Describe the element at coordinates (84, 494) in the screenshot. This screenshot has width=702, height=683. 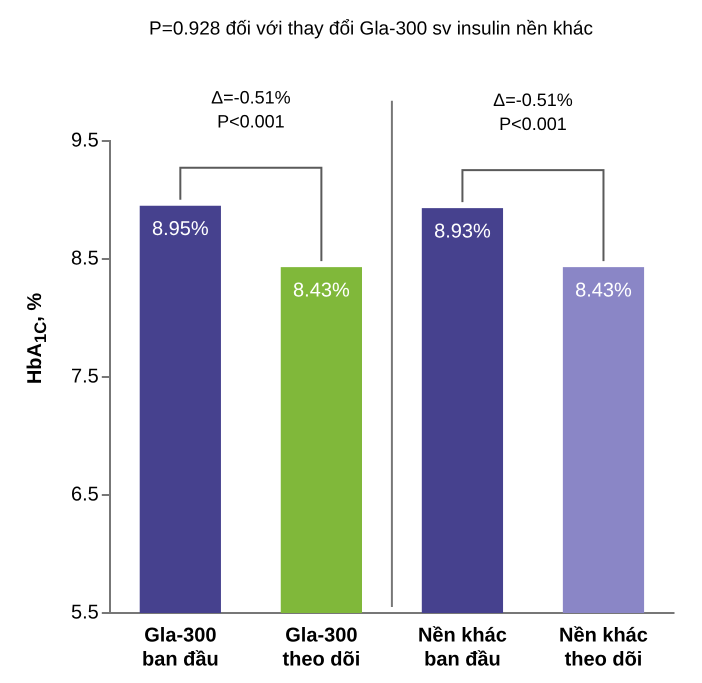
I see `y-tick-label: 6.5` at that location.